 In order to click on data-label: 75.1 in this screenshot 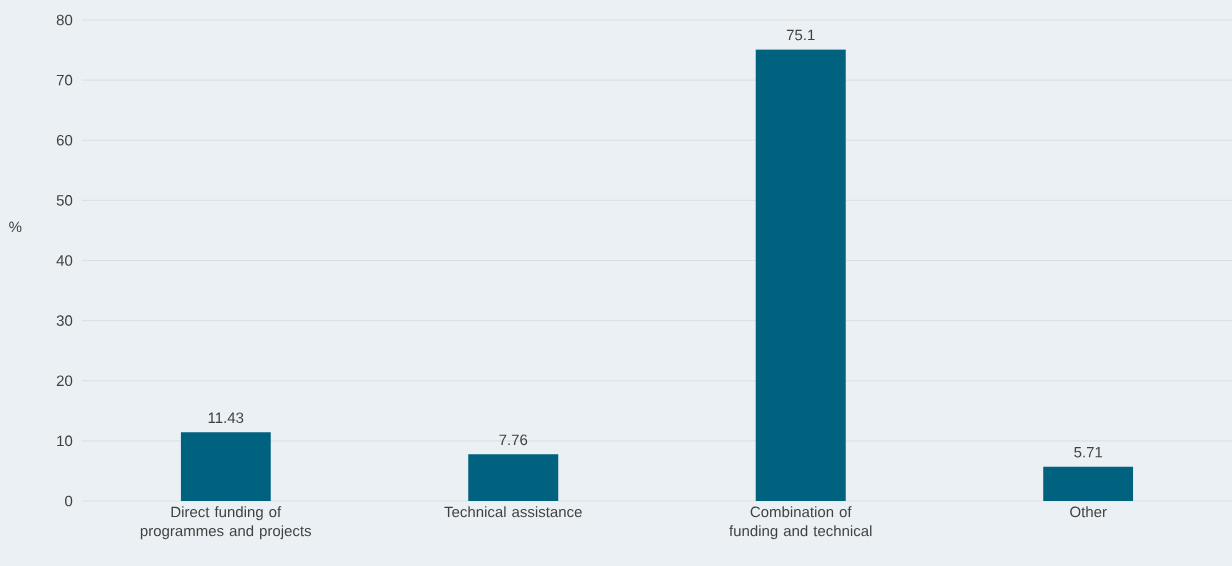, I will do `click(800, 35)`.